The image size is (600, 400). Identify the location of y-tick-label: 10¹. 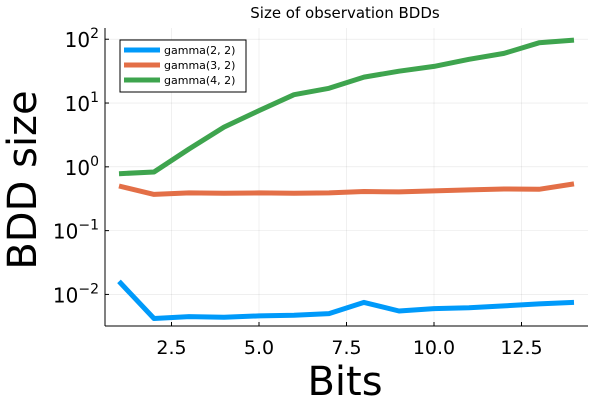
(82, 103).